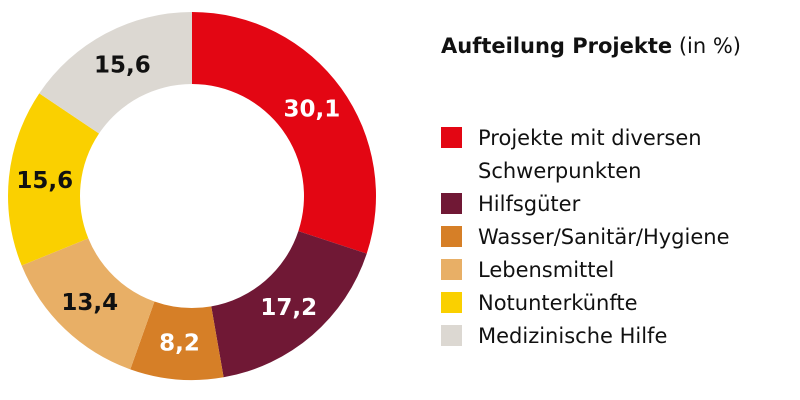 This screenshot has width=800, height=400. I want to click on legend-item-medical-aid: Medizinische Hilfe, so click(616, 336).